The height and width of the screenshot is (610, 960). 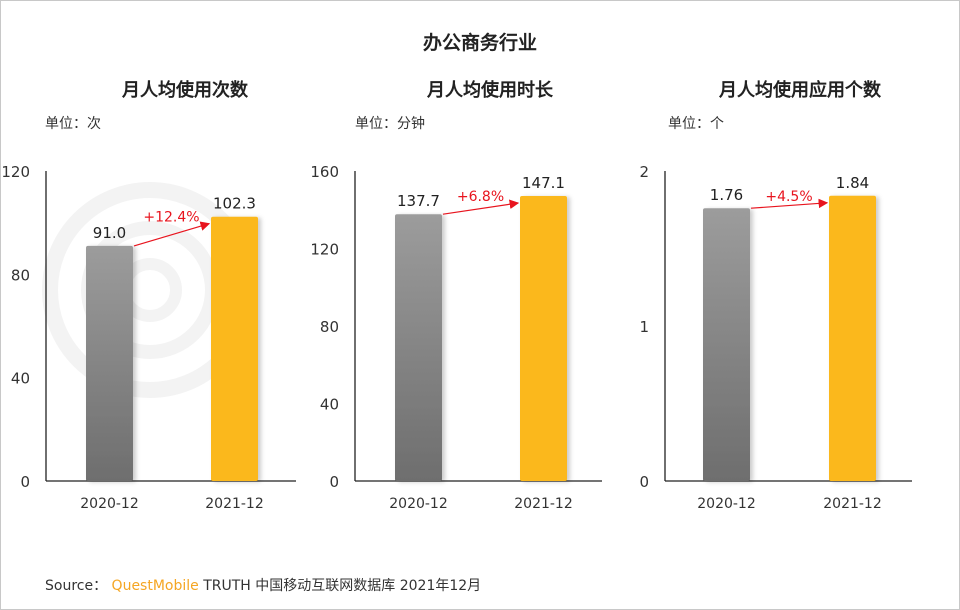 What do you see at coordinates (644, 327) in the screenshot?
I see `y-tick-label: 1` at bounding box center [644, 327].